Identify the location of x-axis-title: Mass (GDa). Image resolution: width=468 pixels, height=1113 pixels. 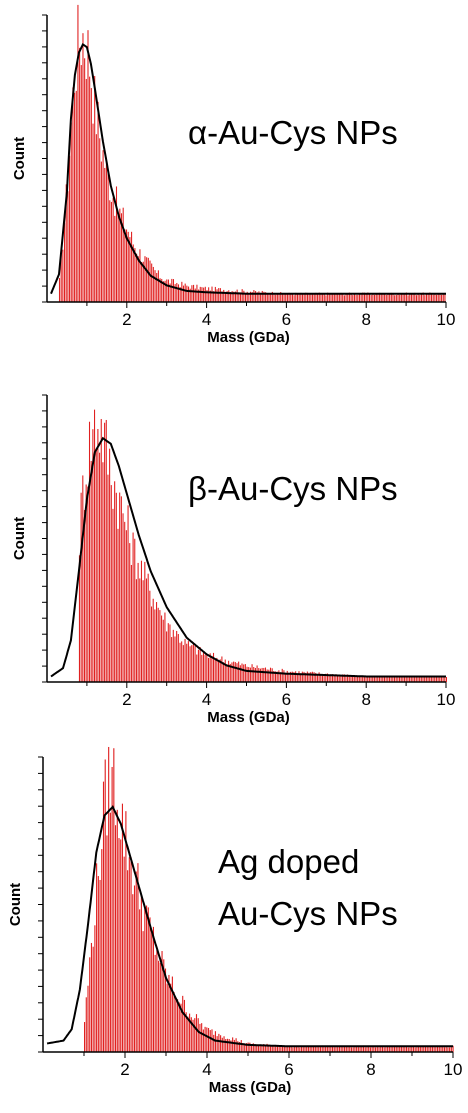
(248, 337).